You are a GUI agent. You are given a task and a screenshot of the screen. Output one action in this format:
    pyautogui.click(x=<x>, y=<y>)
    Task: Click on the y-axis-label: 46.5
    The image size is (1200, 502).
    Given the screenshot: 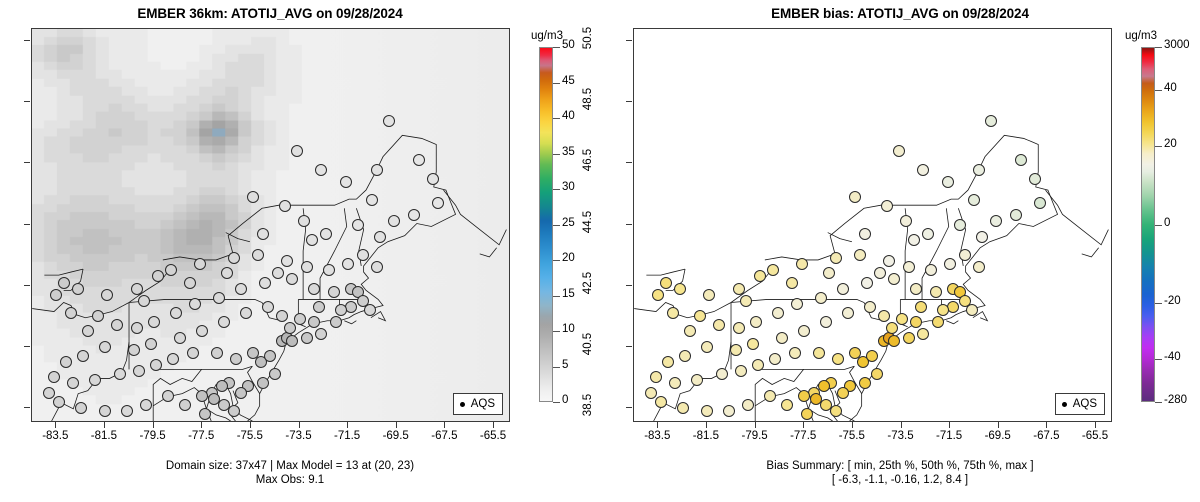 What is the action you would take?
    pyautogui.click(x=588, y=160)
    